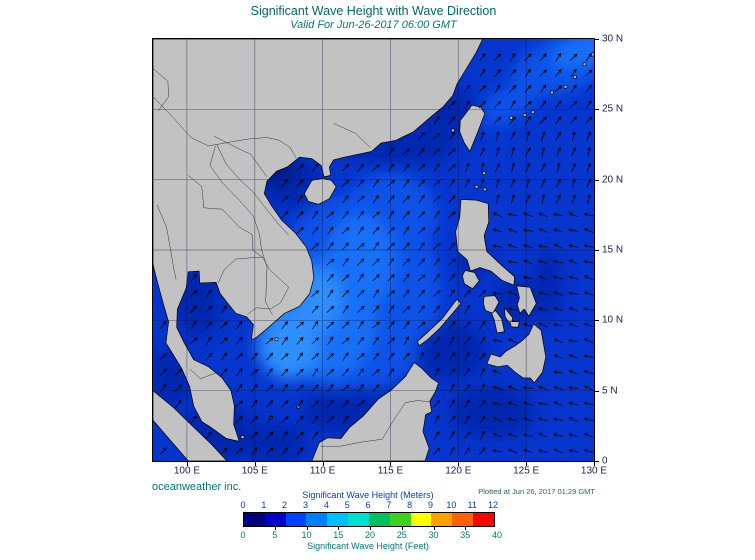  I want to click on meters-tick-label: 12, so click(493, 505).